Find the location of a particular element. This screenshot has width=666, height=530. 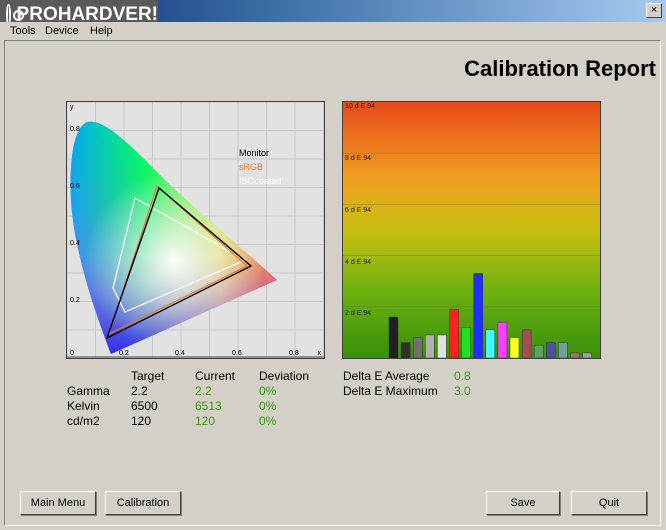

menu-device: Device is located at coordinates (62, 31).